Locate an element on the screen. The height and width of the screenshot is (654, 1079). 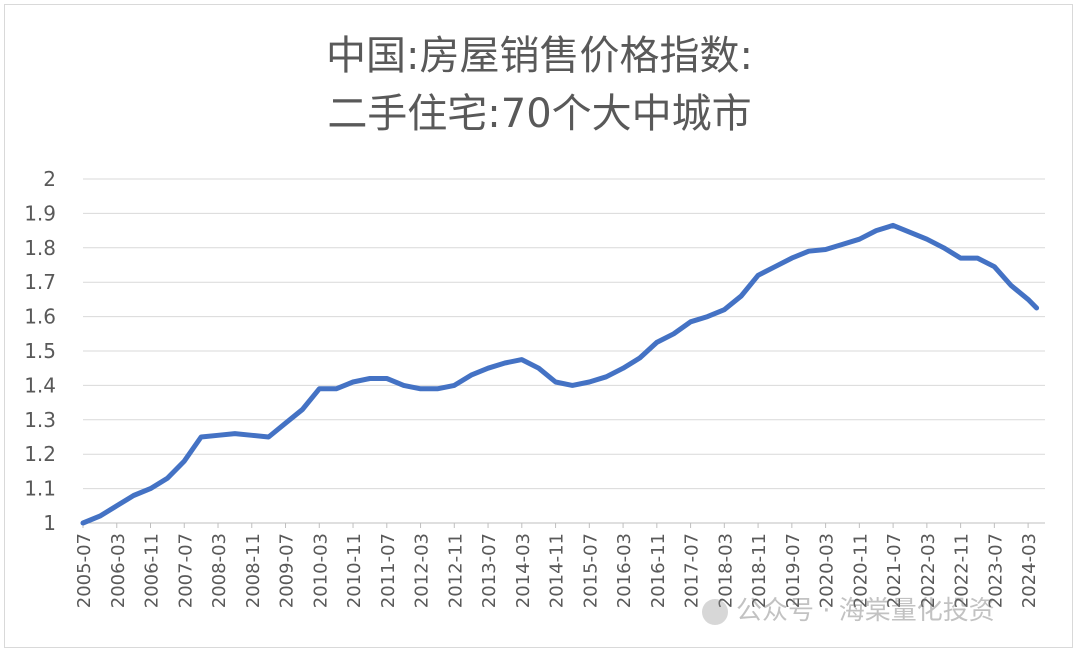
x-tick-label: 2010-11 is located at coordinates (354, 570).